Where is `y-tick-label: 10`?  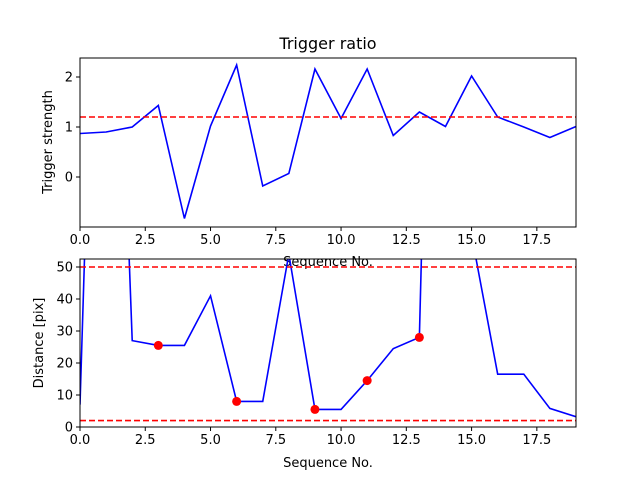 y-tick-label: 10 is located at coordinates (64, 396).